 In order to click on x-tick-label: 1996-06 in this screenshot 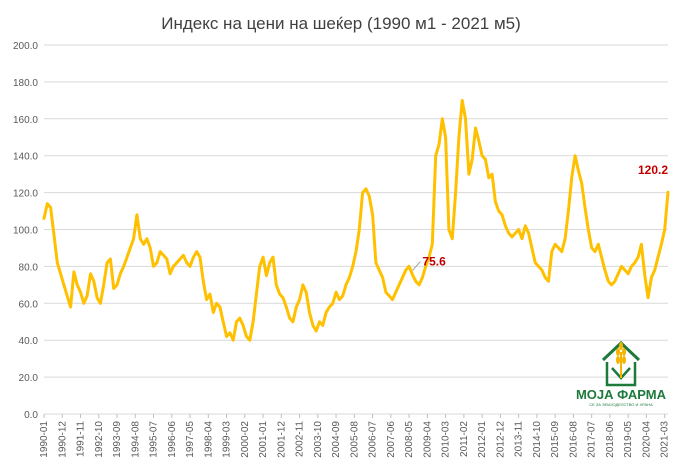, I will do `click(172, 439)`.